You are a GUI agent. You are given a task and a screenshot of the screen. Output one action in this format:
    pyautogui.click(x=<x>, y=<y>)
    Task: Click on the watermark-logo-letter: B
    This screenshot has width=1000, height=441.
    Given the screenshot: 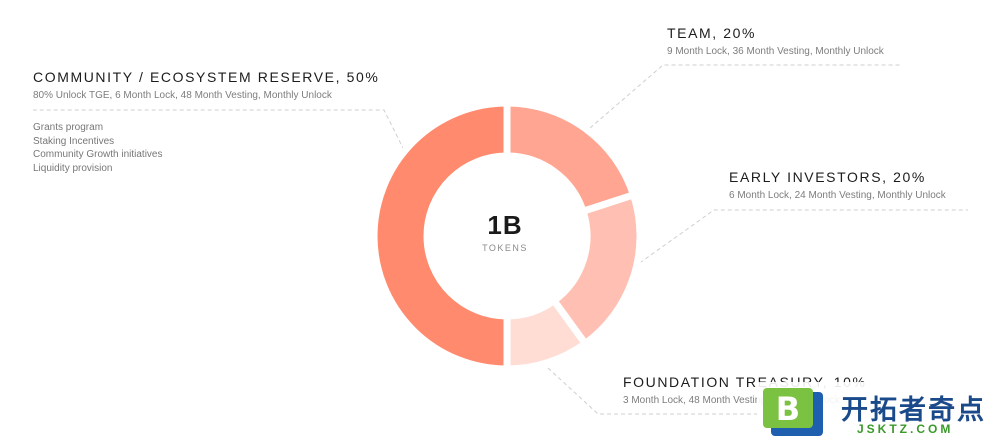 What is the action you would take?
    pyautogui.click(x=788, y=409)
    